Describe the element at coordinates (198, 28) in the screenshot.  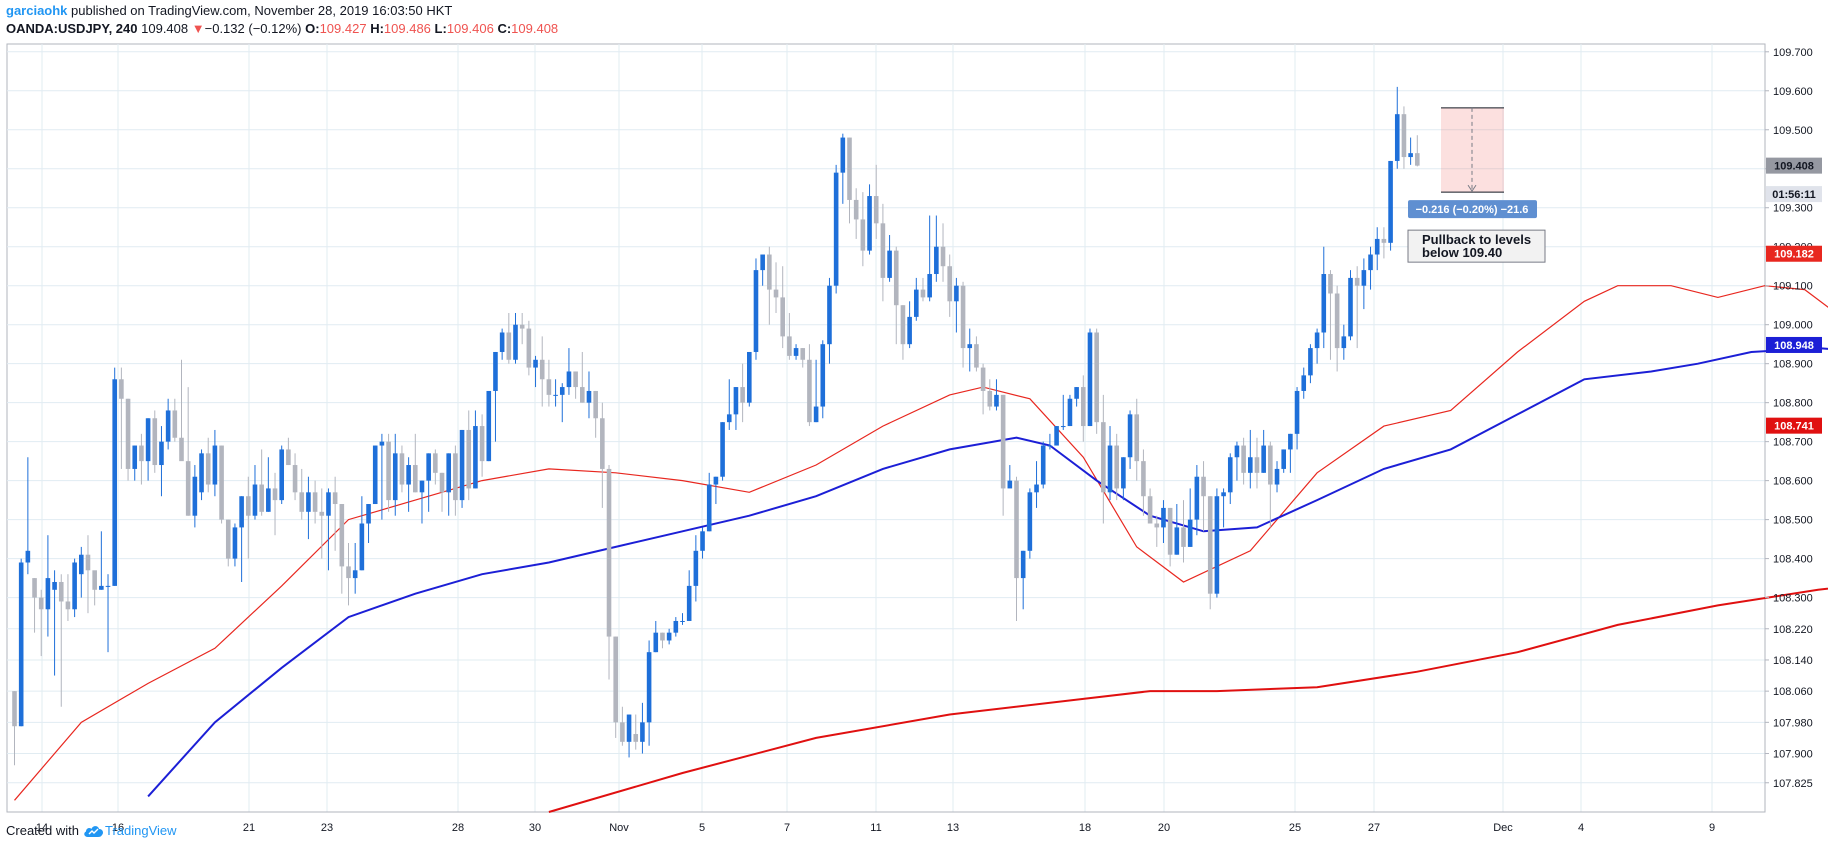
I see `change-down-arrow-icon: ▼` at that location.